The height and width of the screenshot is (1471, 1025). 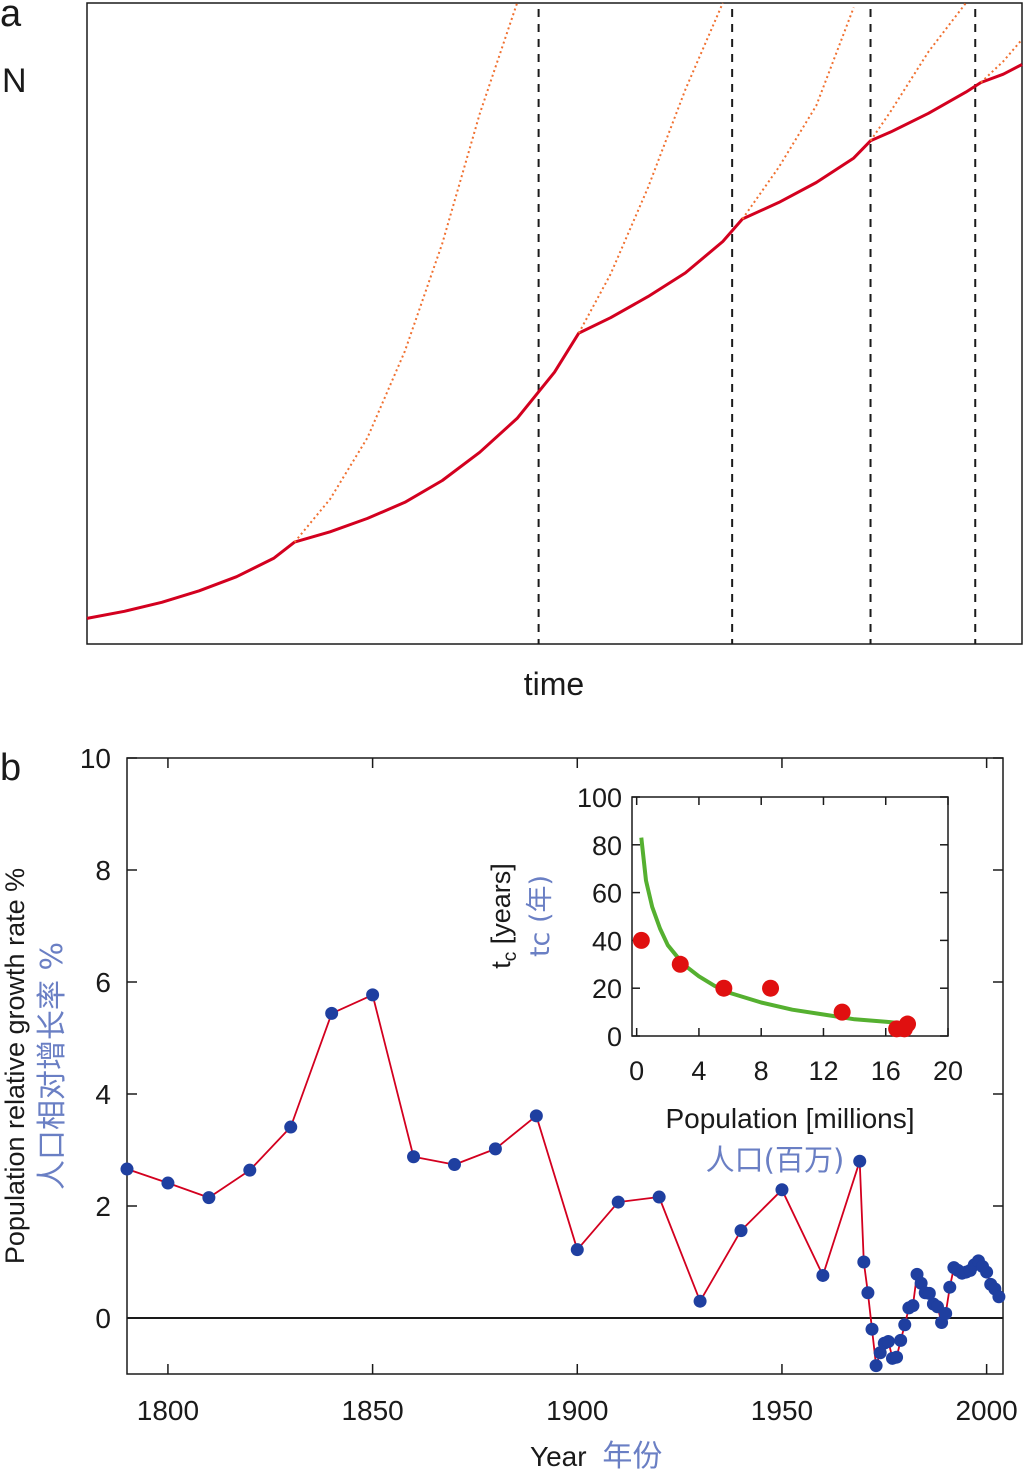 What do you see at coordinates (103, 870) in the screenshot?
I see `panel-b-y-tick-label: 8` at bounding box center [103, 870].